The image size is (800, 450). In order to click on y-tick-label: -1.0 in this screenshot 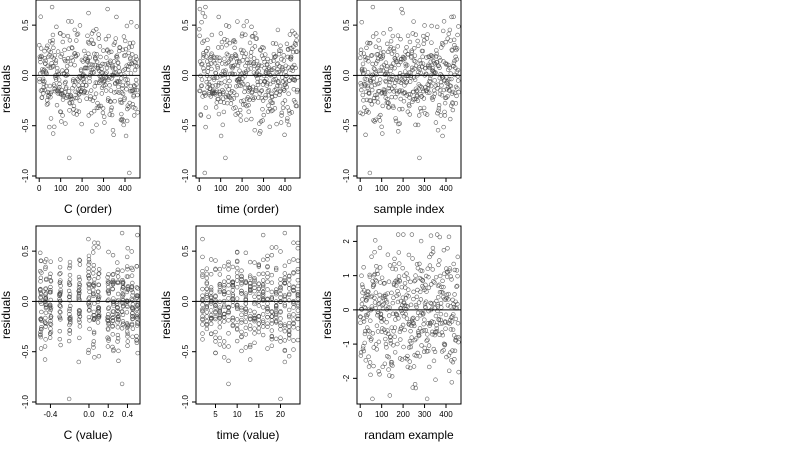, I will do `click(185, 402)`.